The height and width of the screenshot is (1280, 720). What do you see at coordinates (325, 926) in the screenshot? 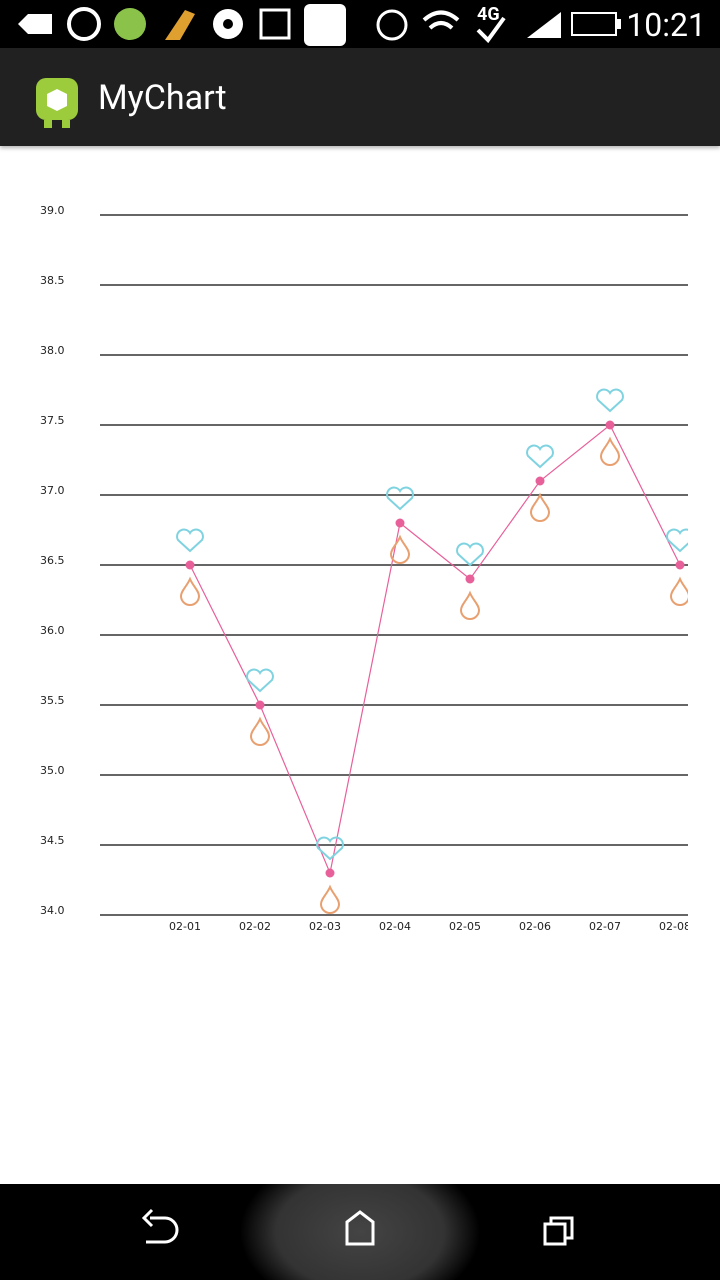
I see `x-tick-label: 02-03` at bounding box center [325, 926].